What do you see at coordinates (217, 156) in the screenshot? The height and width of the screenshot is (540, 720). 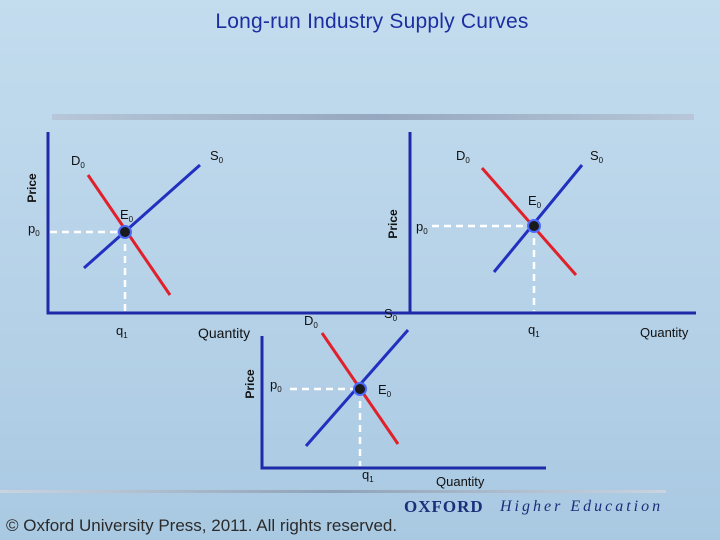 I see `panel-1-supply-label: S0` at bounding box center [217, 156].